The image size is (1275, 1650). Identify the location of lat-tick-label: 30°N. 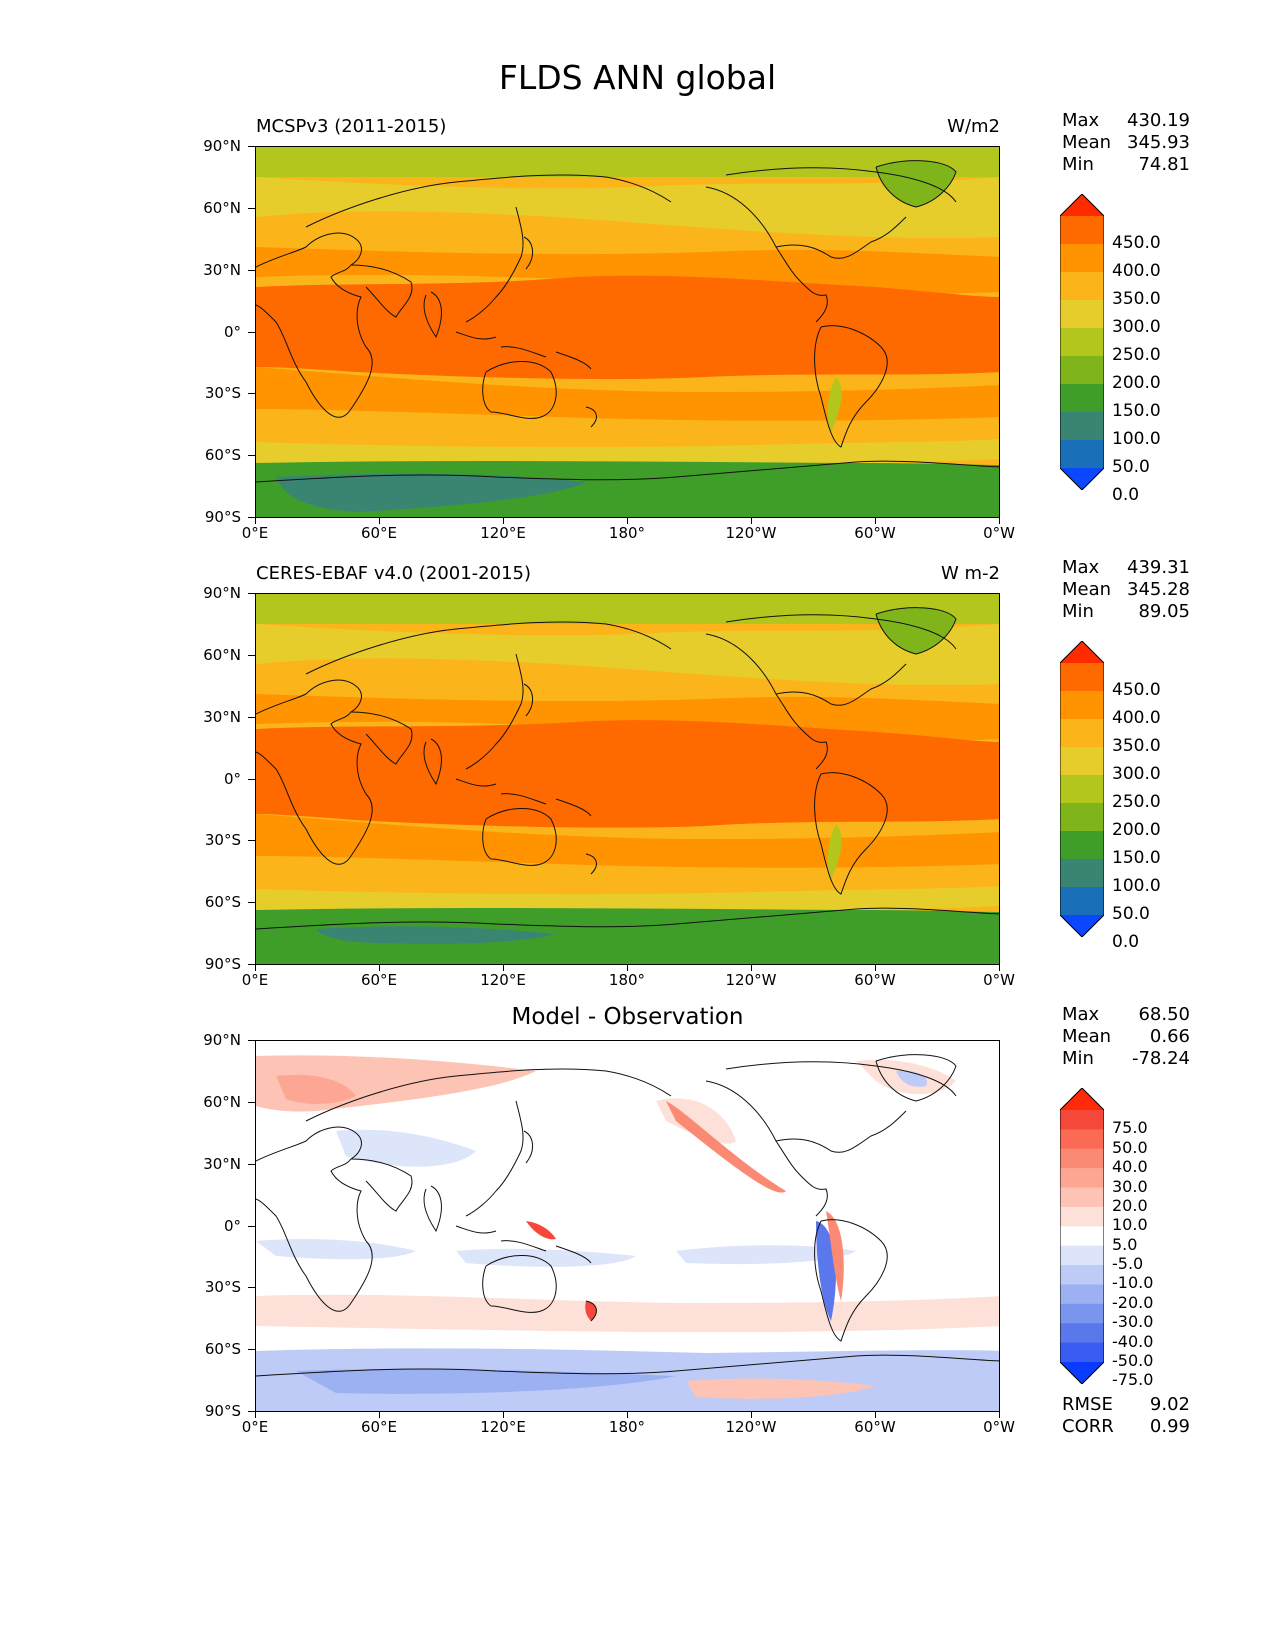
(222, 1163).